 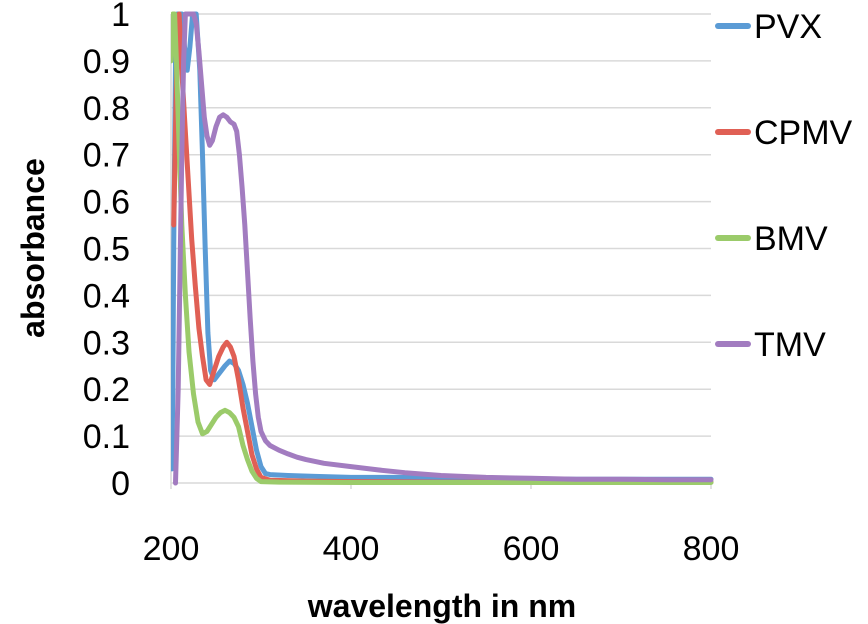 I want to click on y-axis-title: absorbance, so click(x=33, y=248).